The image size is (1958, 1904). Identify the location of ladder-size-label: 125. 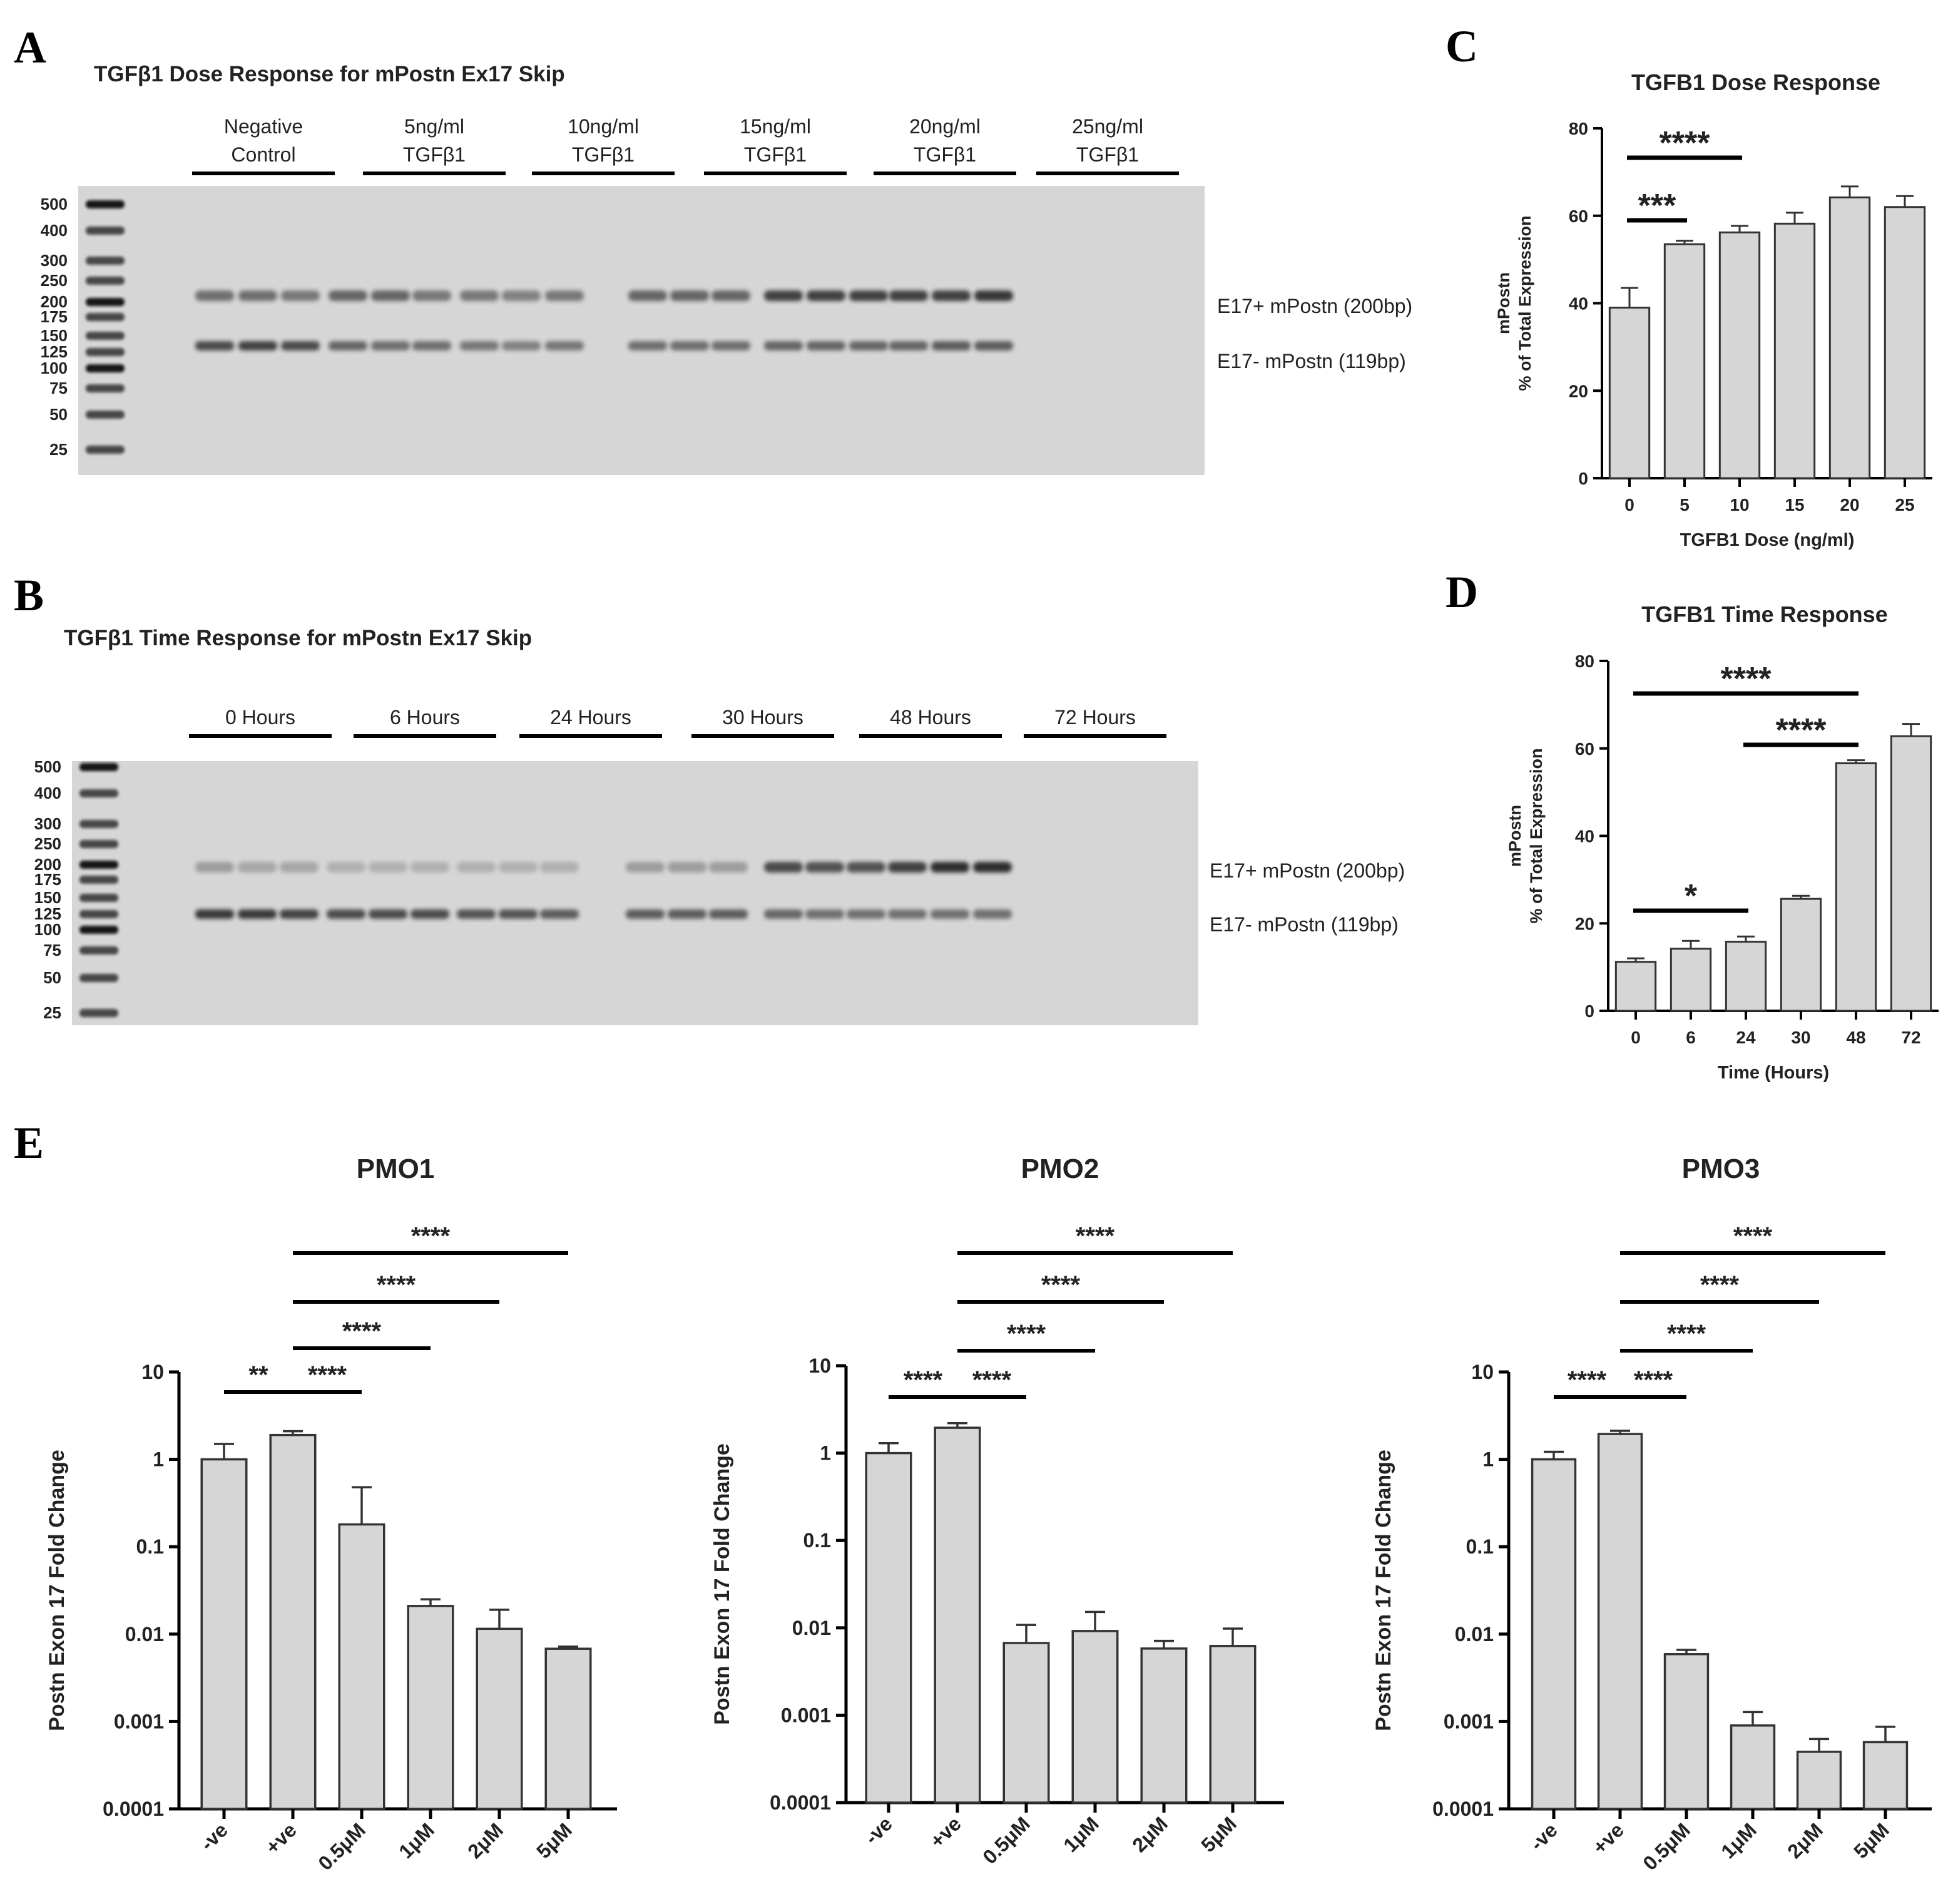
(55, 352).